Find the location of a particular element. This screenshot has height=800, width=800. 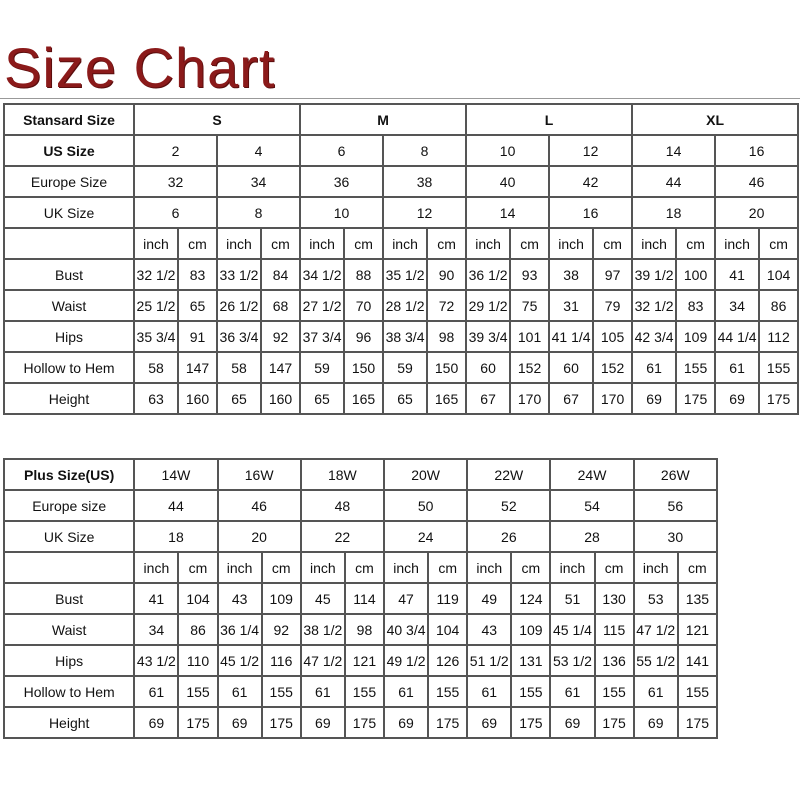

measurement-value: 65 is located at coordinates (197, 305).